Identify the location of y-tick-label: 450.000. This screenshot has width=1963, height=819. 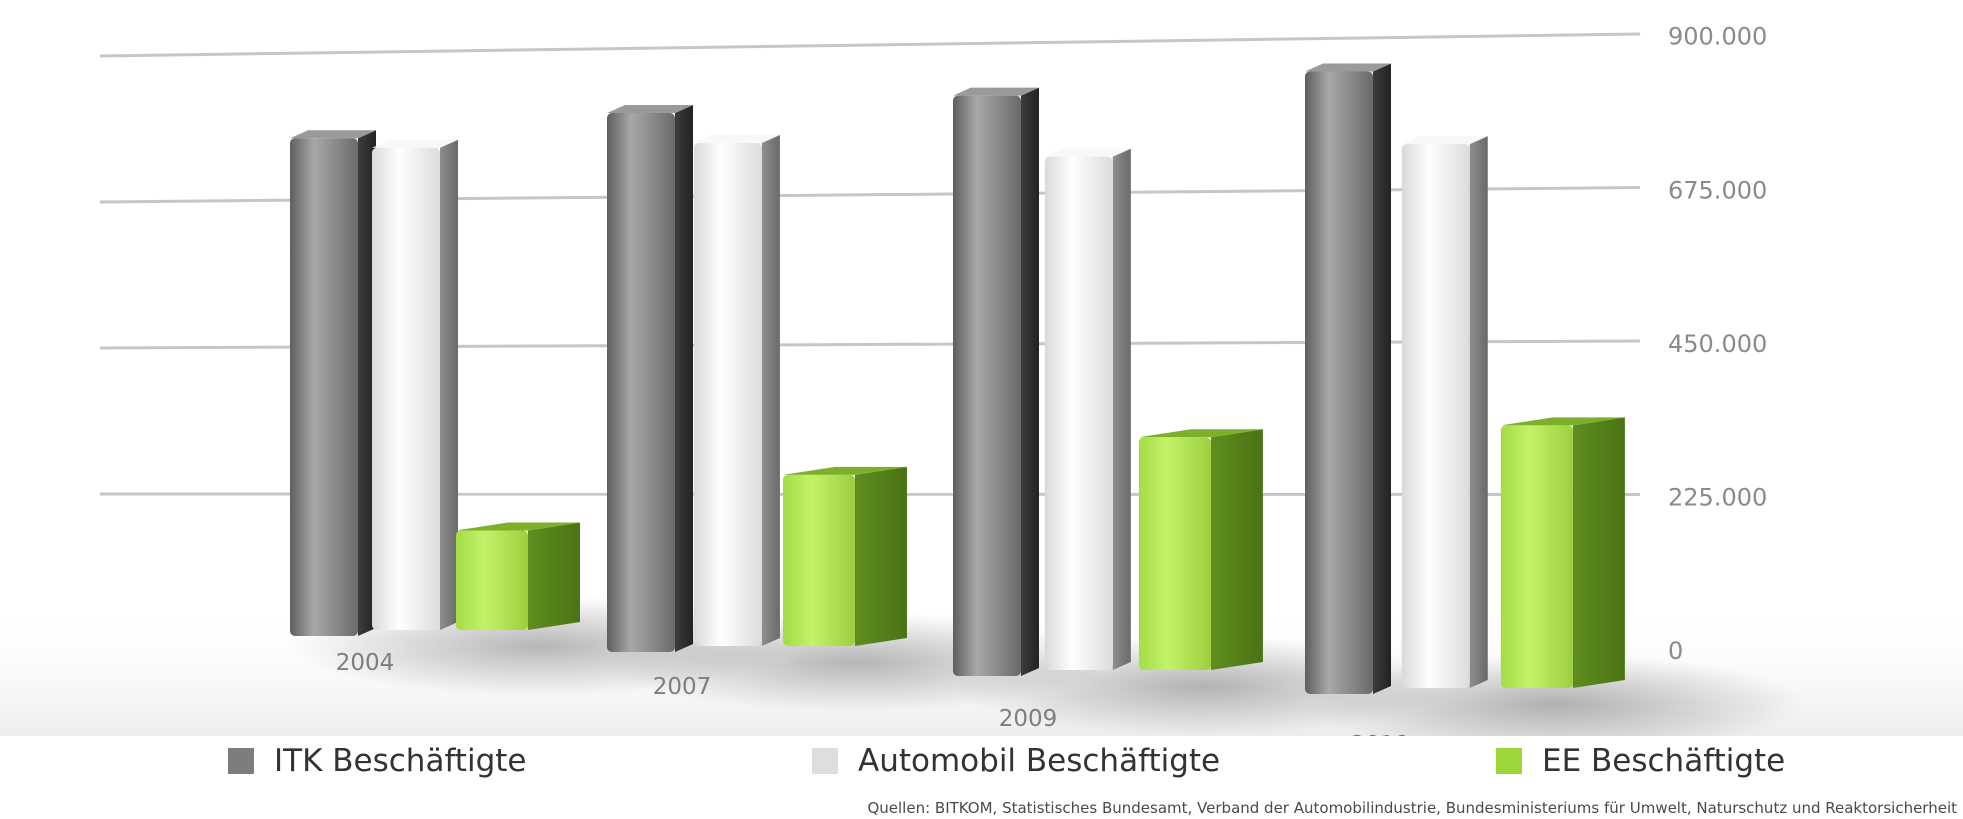
(1717, 344).